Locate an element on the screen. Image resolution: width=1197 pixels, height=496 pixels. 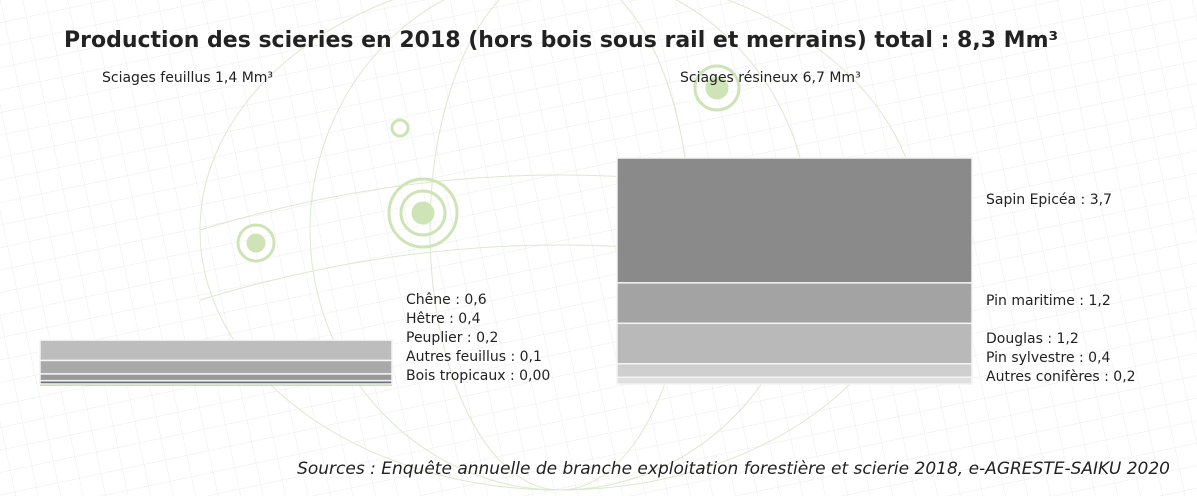
value-label: Chêne : 0,6 is located at coordinates (446, 300).